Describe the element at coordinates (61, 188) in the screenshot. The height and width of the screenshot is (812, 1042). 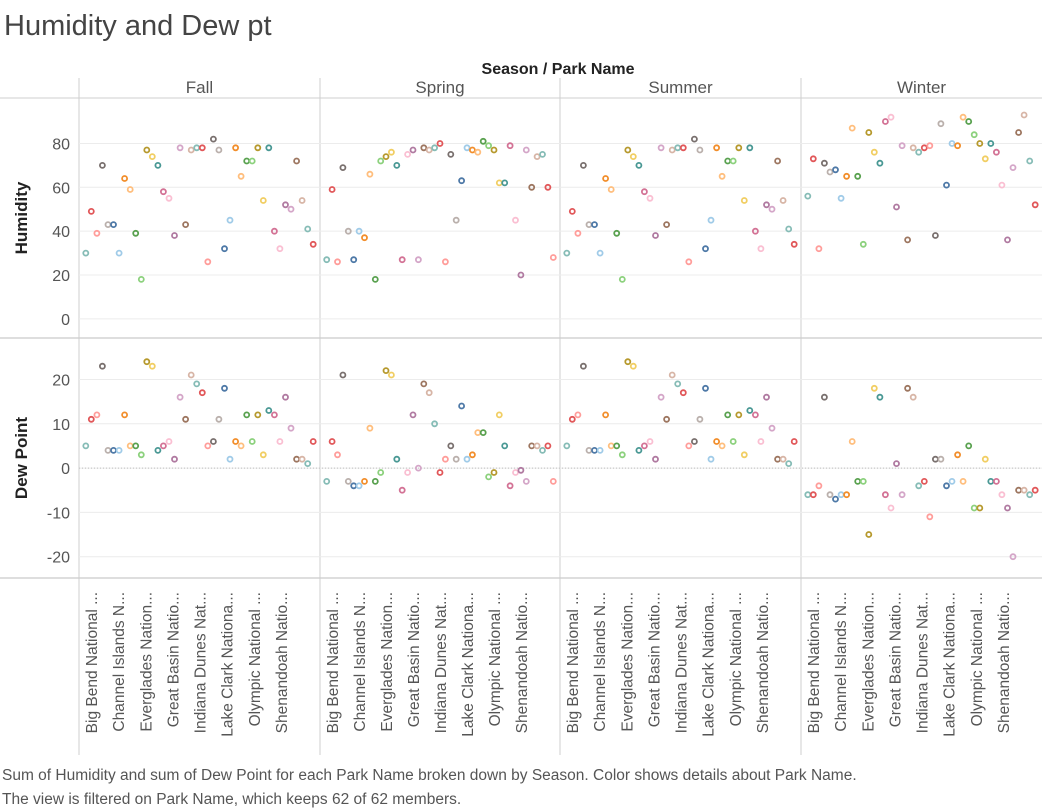
I see `y-tick-label: 60` at that location.